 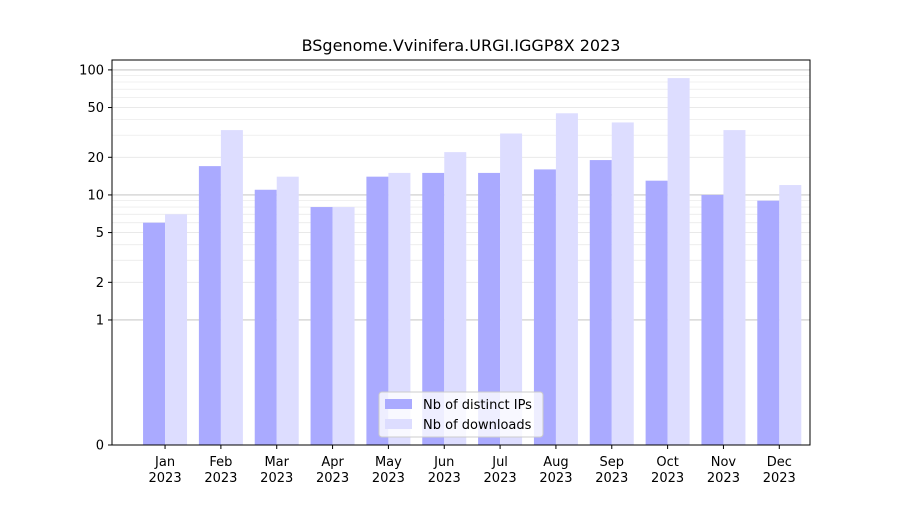 What do you see at coordinates (779, 470) in the screenshot?
I see `x-tick-label: Dec 2023` at bounding box center [779, 470].